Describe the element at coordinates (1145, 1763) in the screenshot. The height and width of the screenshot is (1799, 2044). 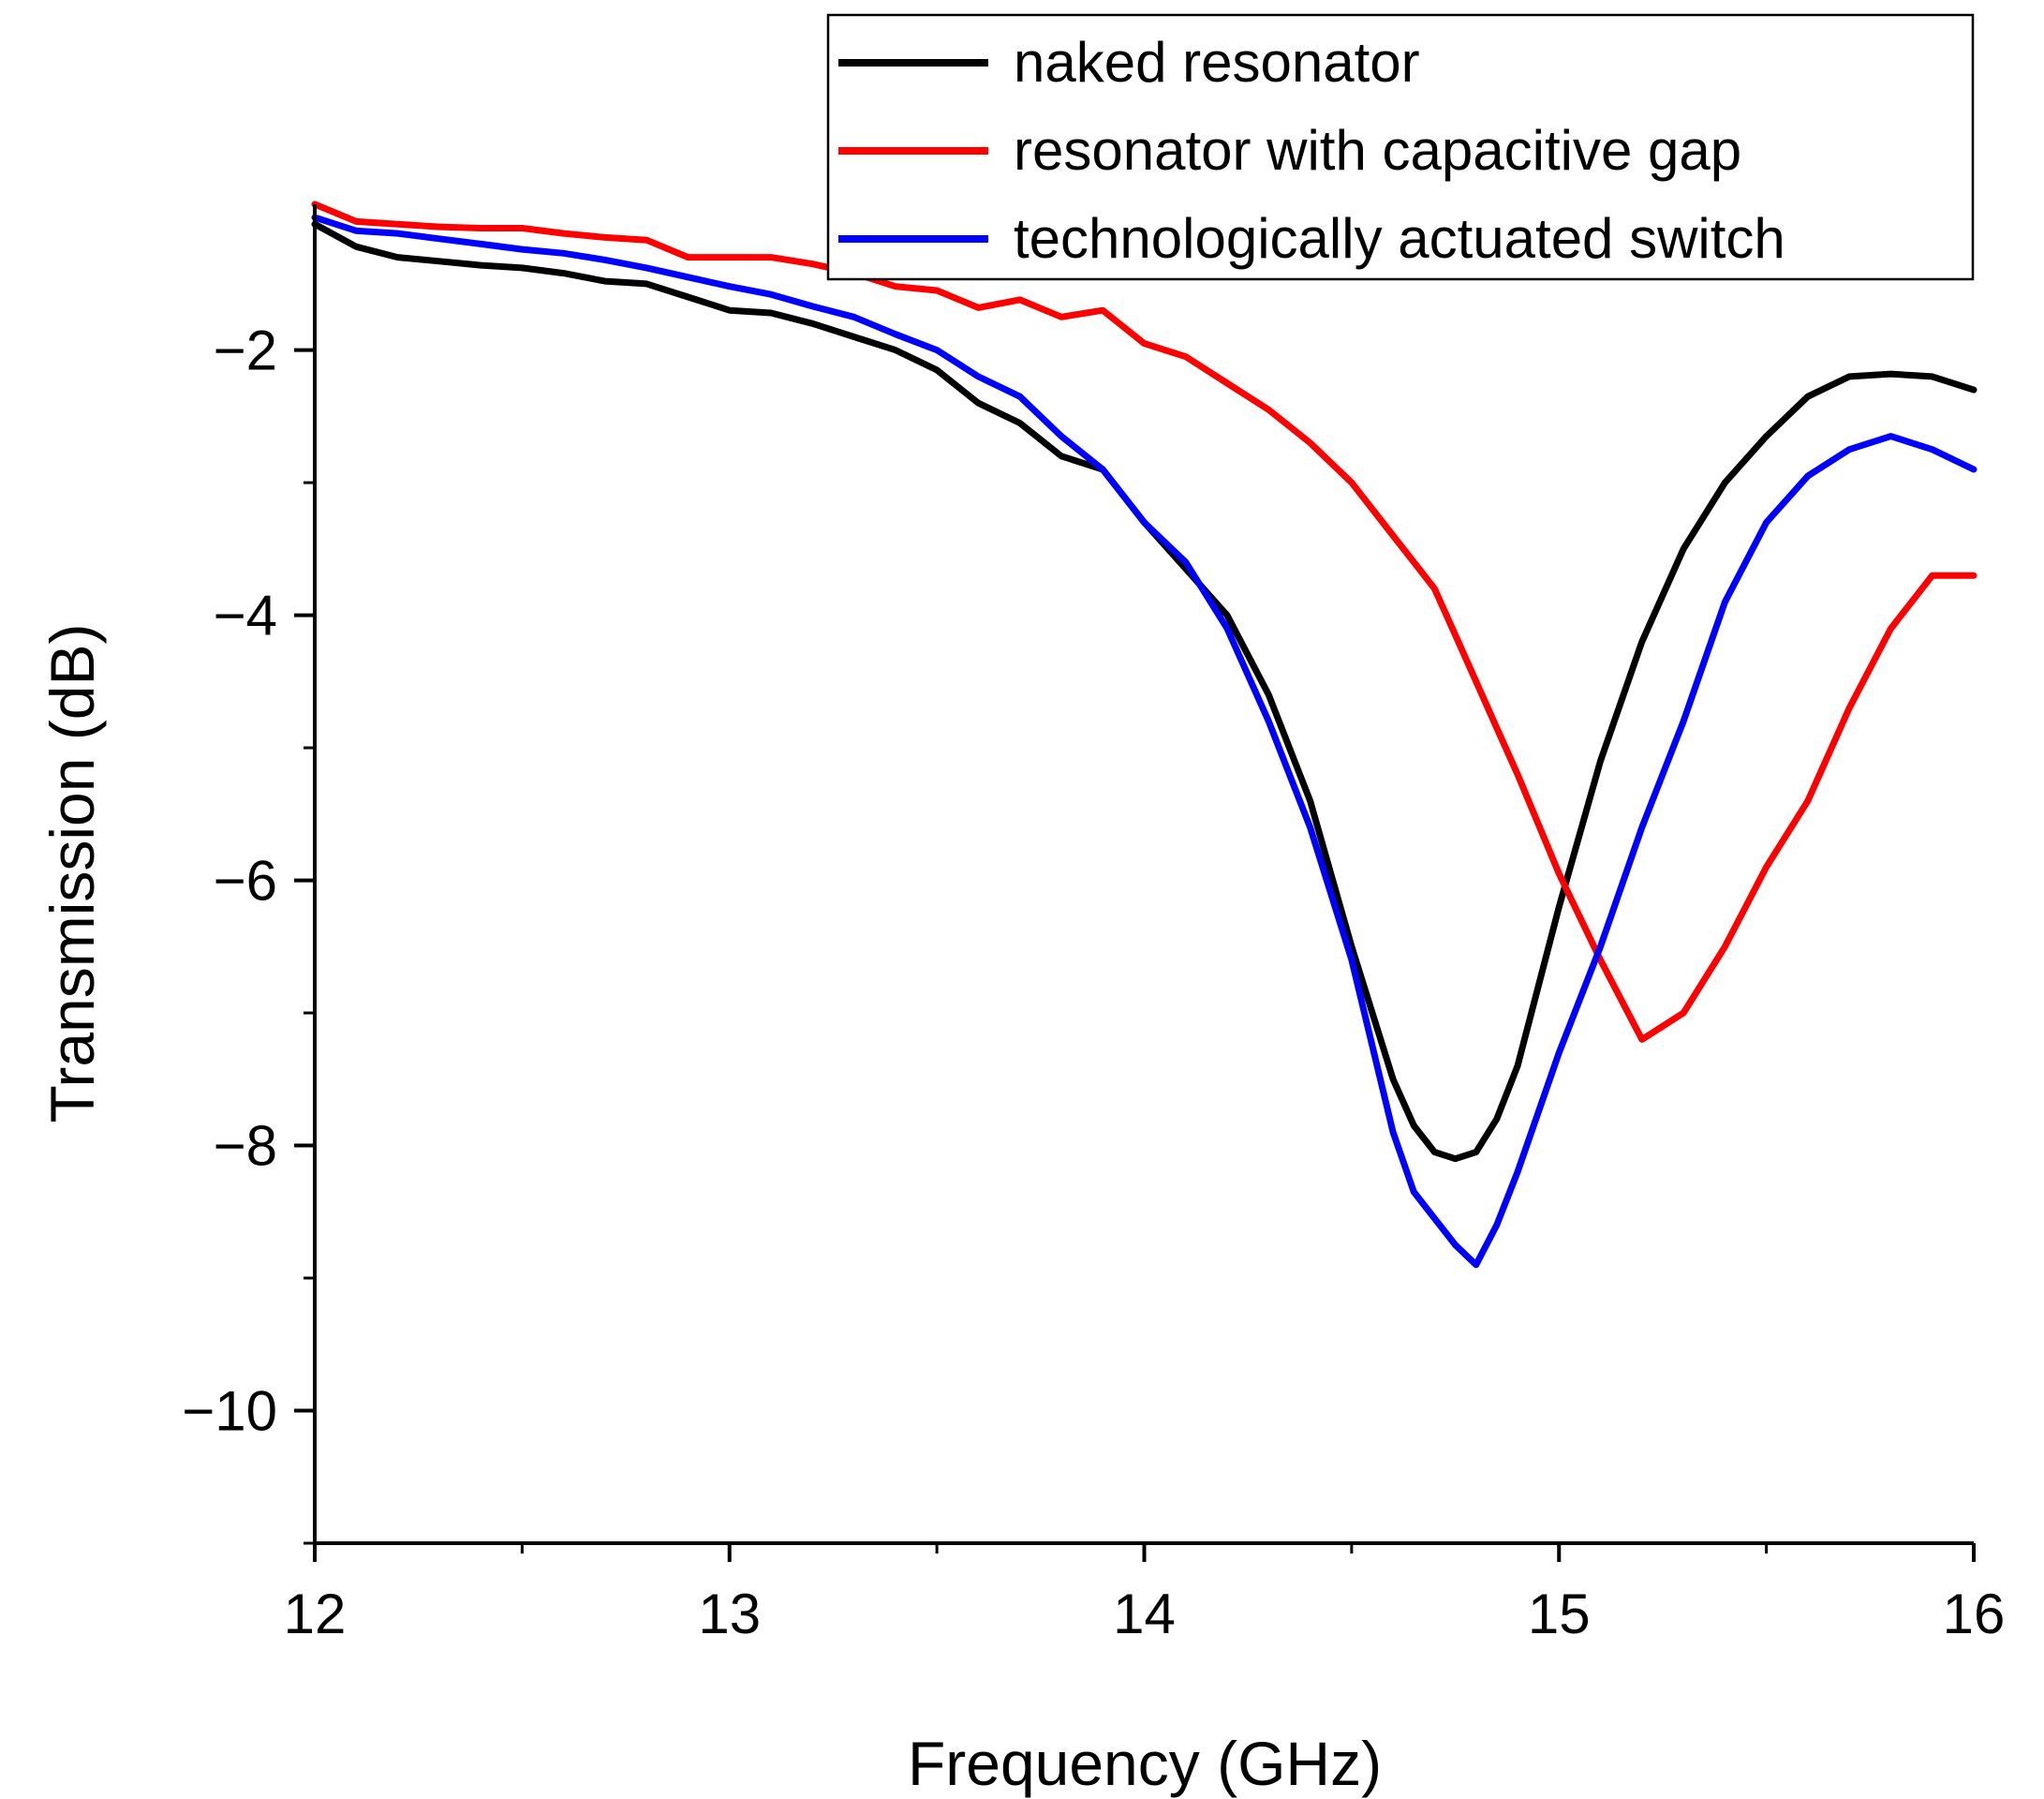
I see `x-axis-title: Frequency (GHz)` at that location.